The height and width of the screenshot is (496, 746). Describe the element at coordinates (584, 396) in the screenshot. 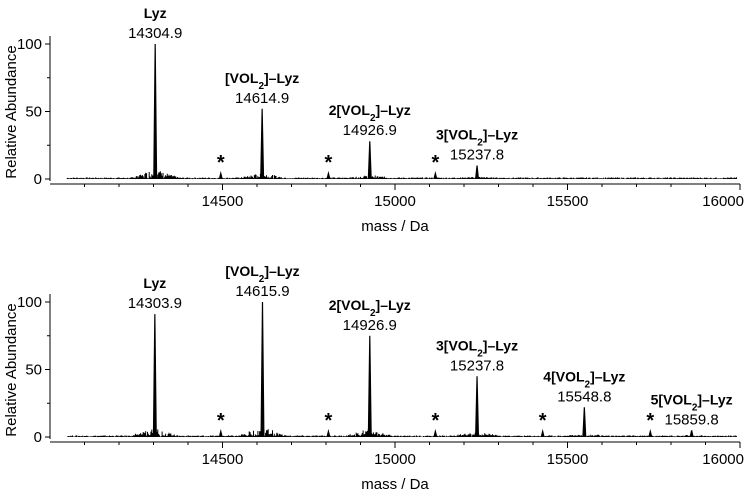

I see `peak-mass-label: 15548.8` at that location.